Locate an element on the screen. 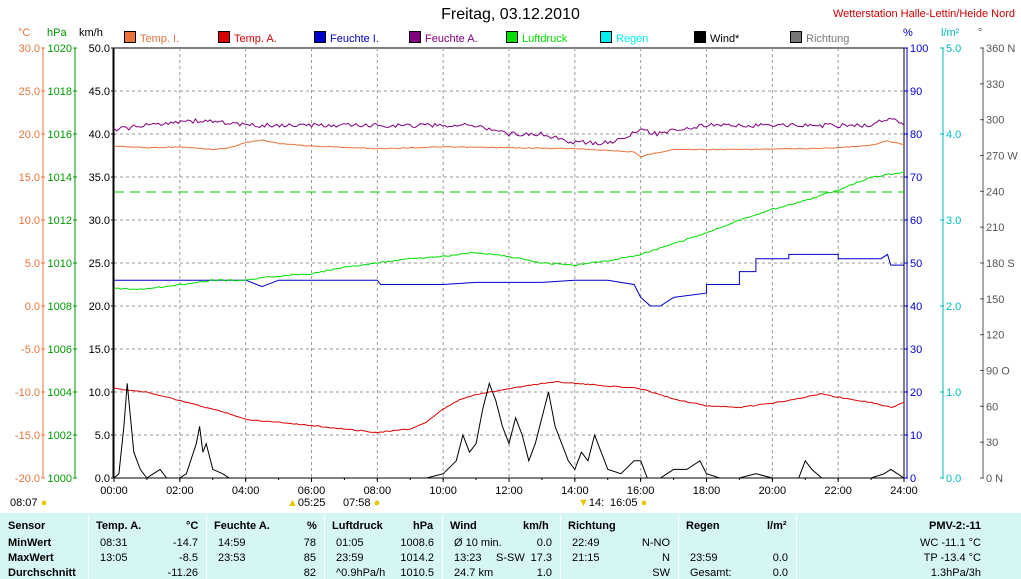 This screenshot has width=1021, height=579. direction-tick-label: 180 S is located at coordinates (1000, 264).